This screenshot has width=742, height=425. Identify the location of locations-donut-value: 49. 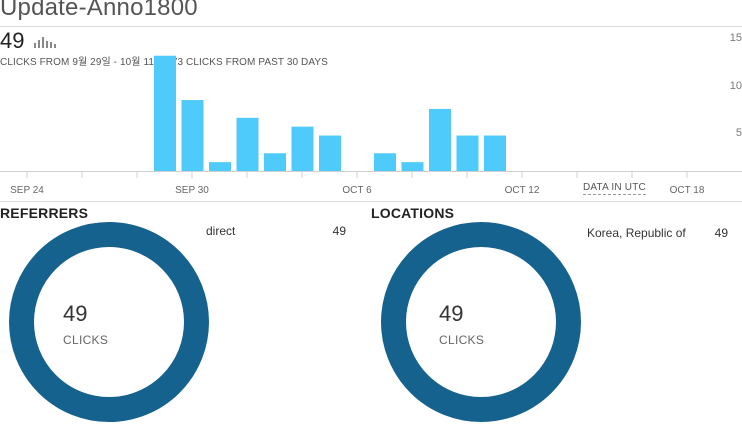
(451, 313).